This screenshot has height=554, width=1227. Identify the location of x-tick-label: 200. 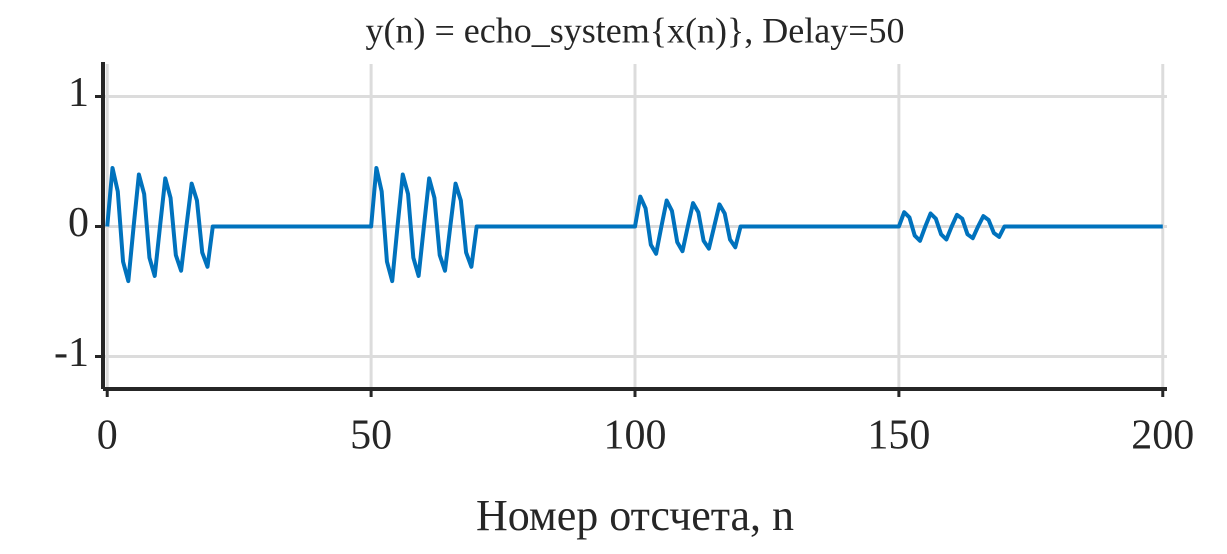
(1162, 436).